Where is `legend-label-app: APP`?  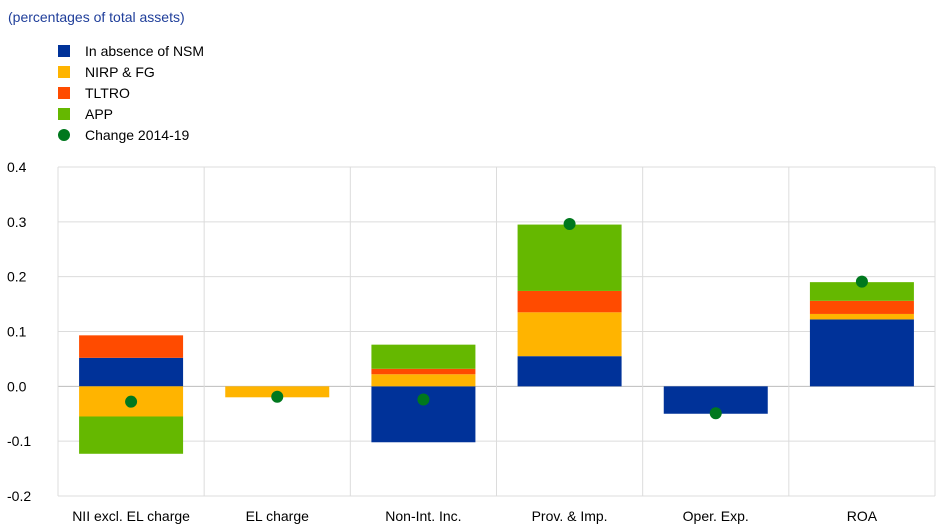
legend-label-app: APP is located at coordinates (99, 113).